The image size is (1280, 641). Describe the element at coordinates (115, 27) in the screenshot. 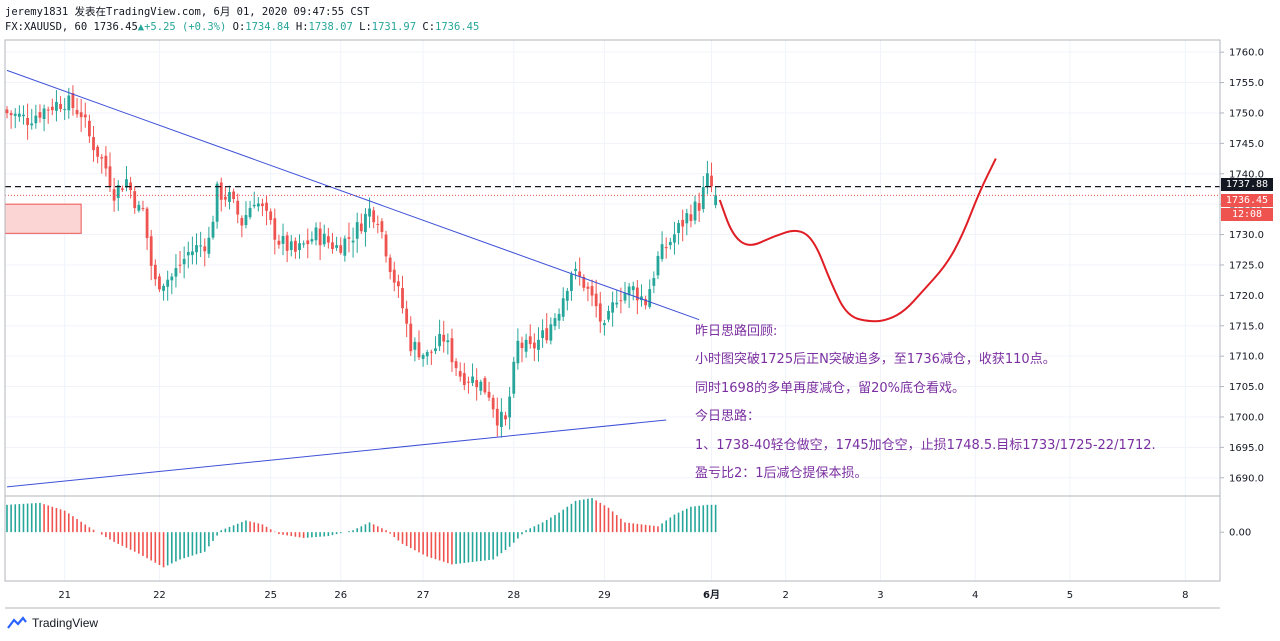

I see `last-price: 1736.45` at that location.